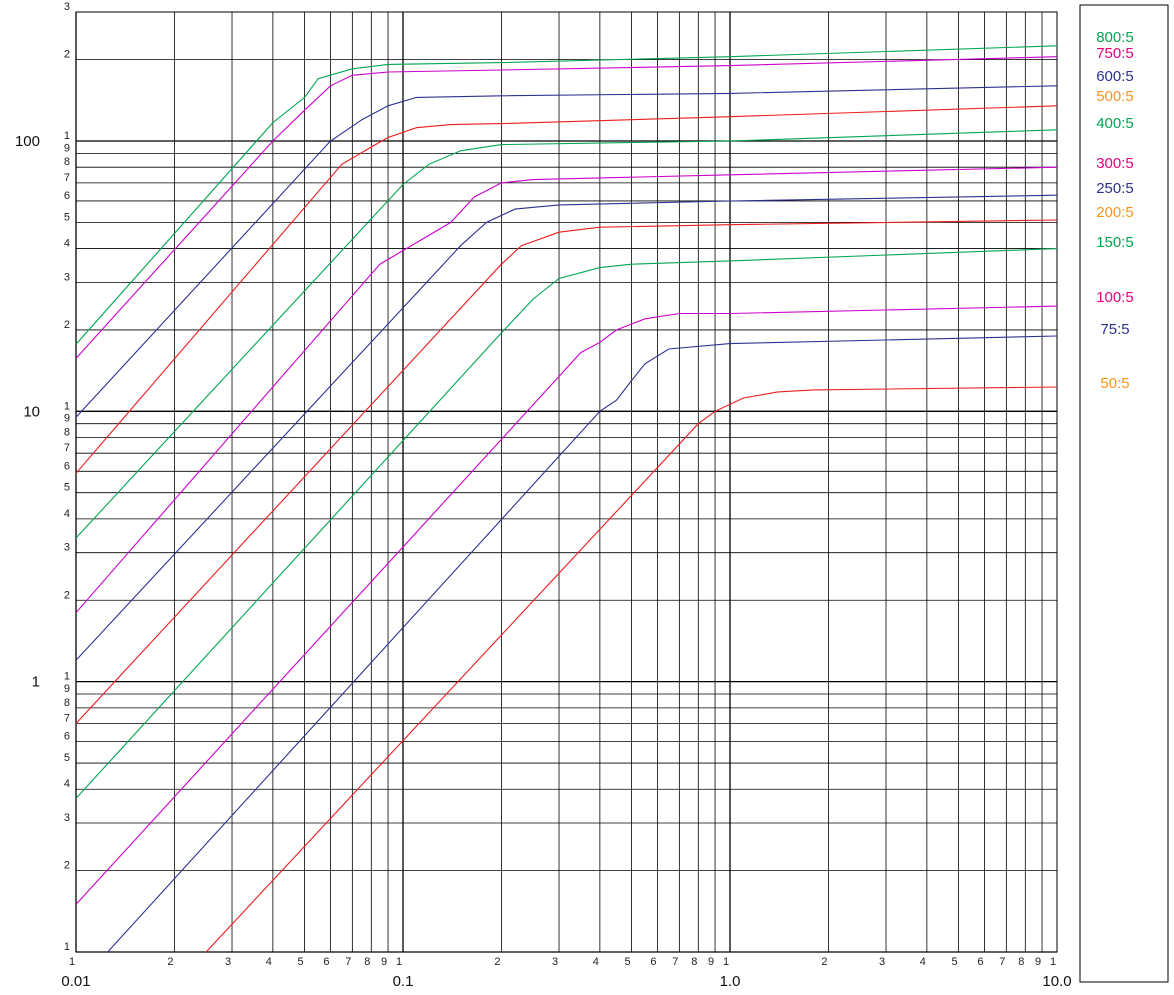  Describe the element at coordinates (1115, 297) in the screenshot. I see `legend-entry: 100:5` at that location.